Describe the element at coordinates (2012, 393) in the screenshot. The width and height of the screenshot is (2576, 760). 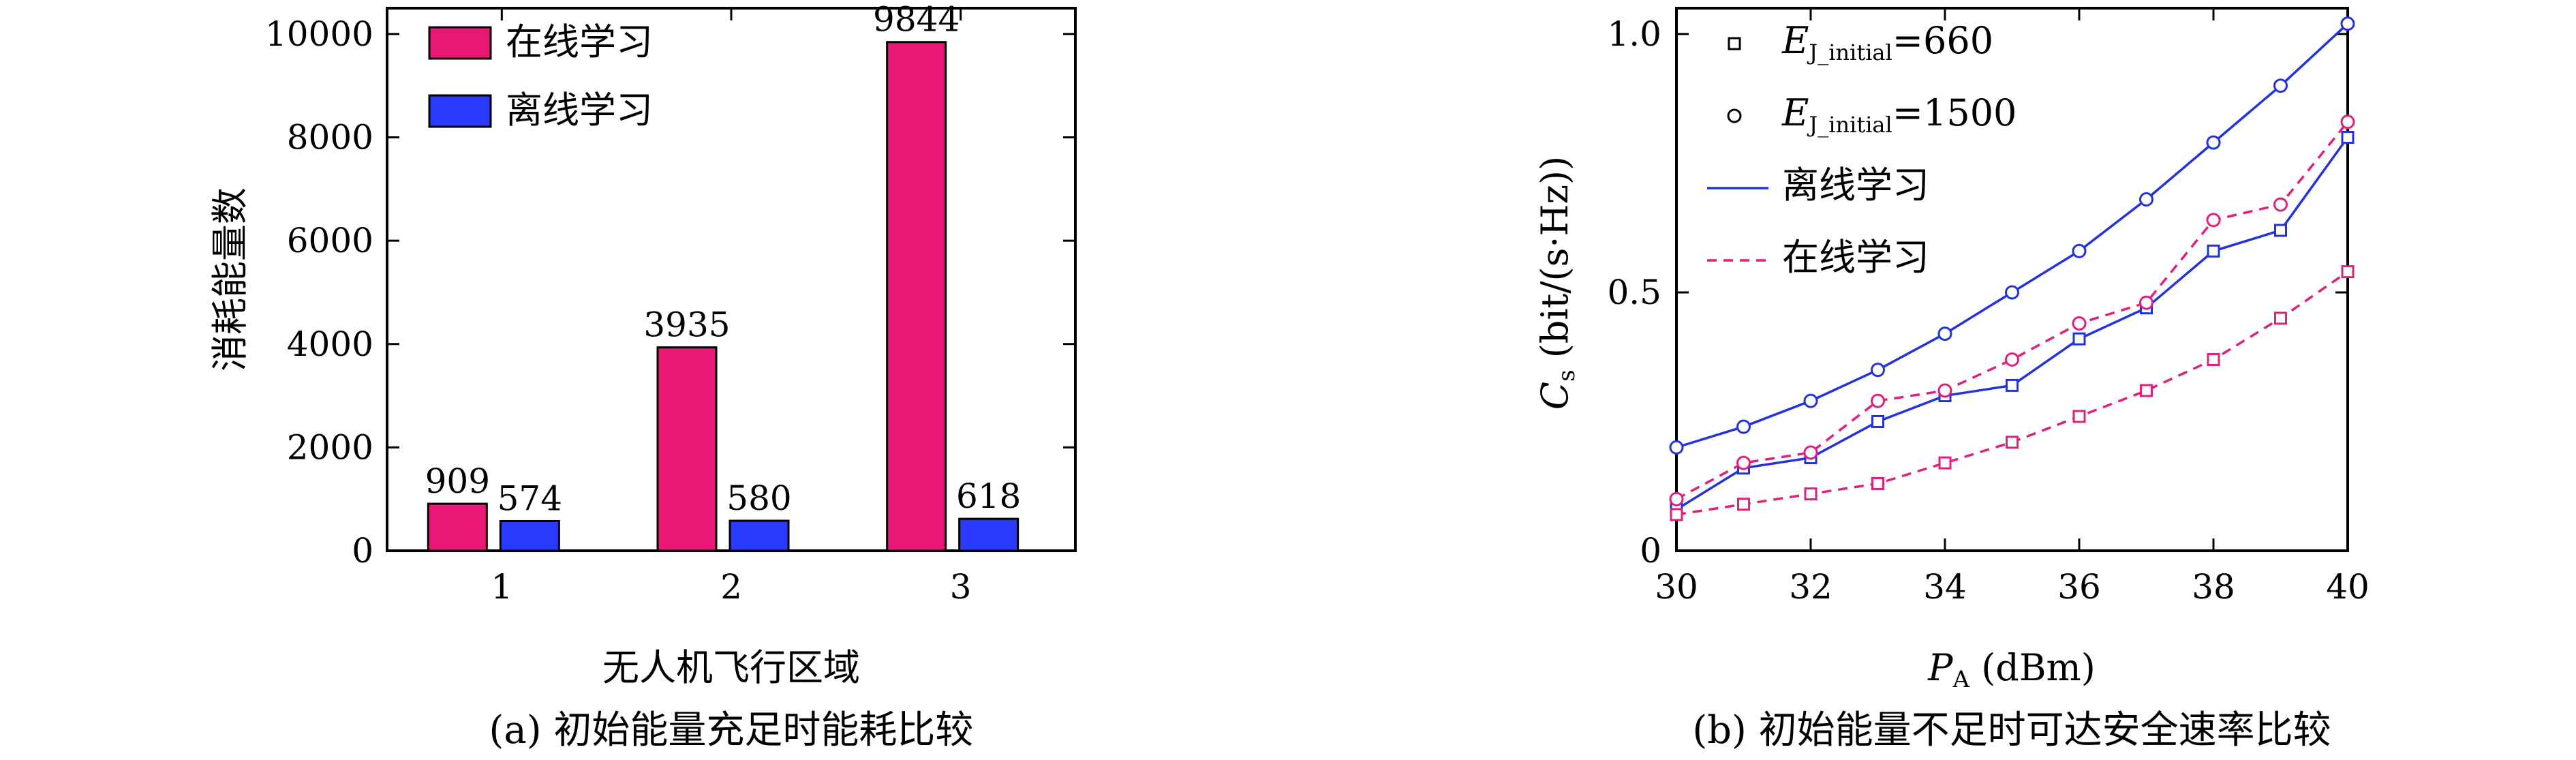
I see `series-line-square-dashed` at that location.